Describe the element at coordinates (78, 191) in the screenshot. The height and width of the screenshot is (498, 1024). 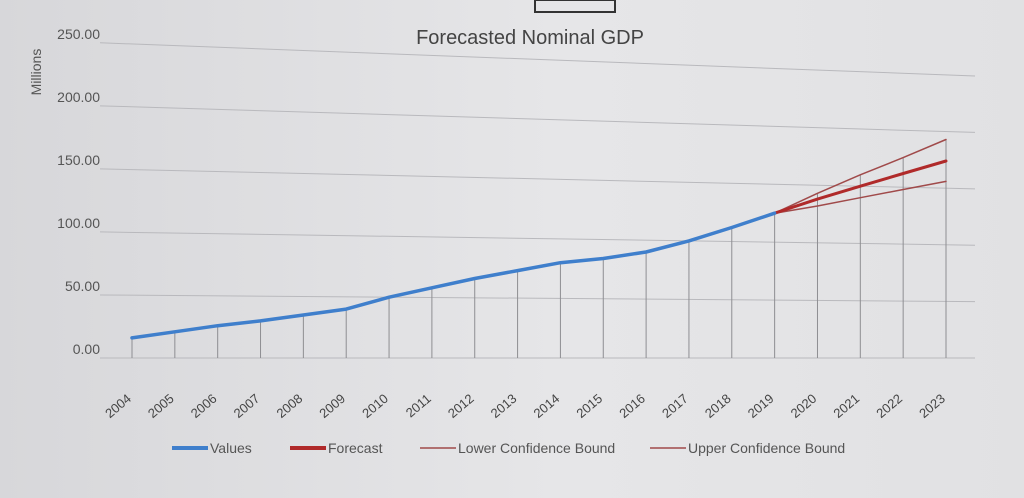
I see `y-axis-ticks: 0.00 50.00 100.00 150.00 200.00 250.00` at that location.